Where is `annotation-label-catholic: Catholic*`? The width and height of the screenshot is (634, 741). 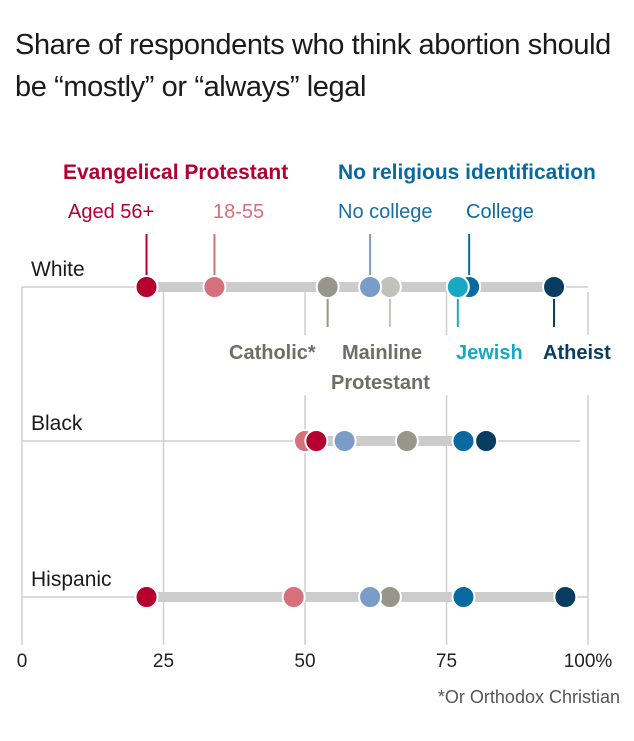 annotation-label-catholic: Catholic* is located at coordinates (272, 353).